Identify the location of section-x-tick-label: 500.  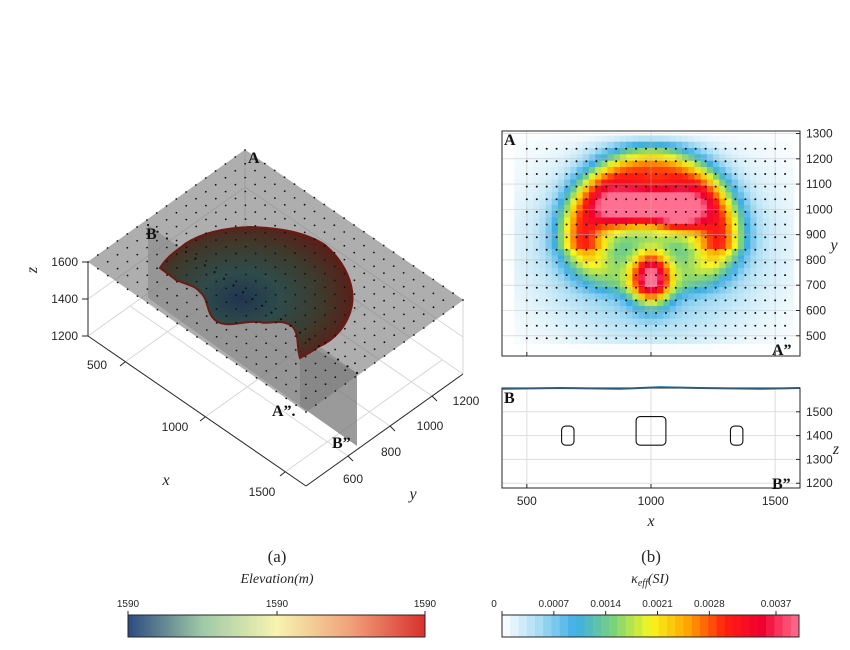
(527, 501).